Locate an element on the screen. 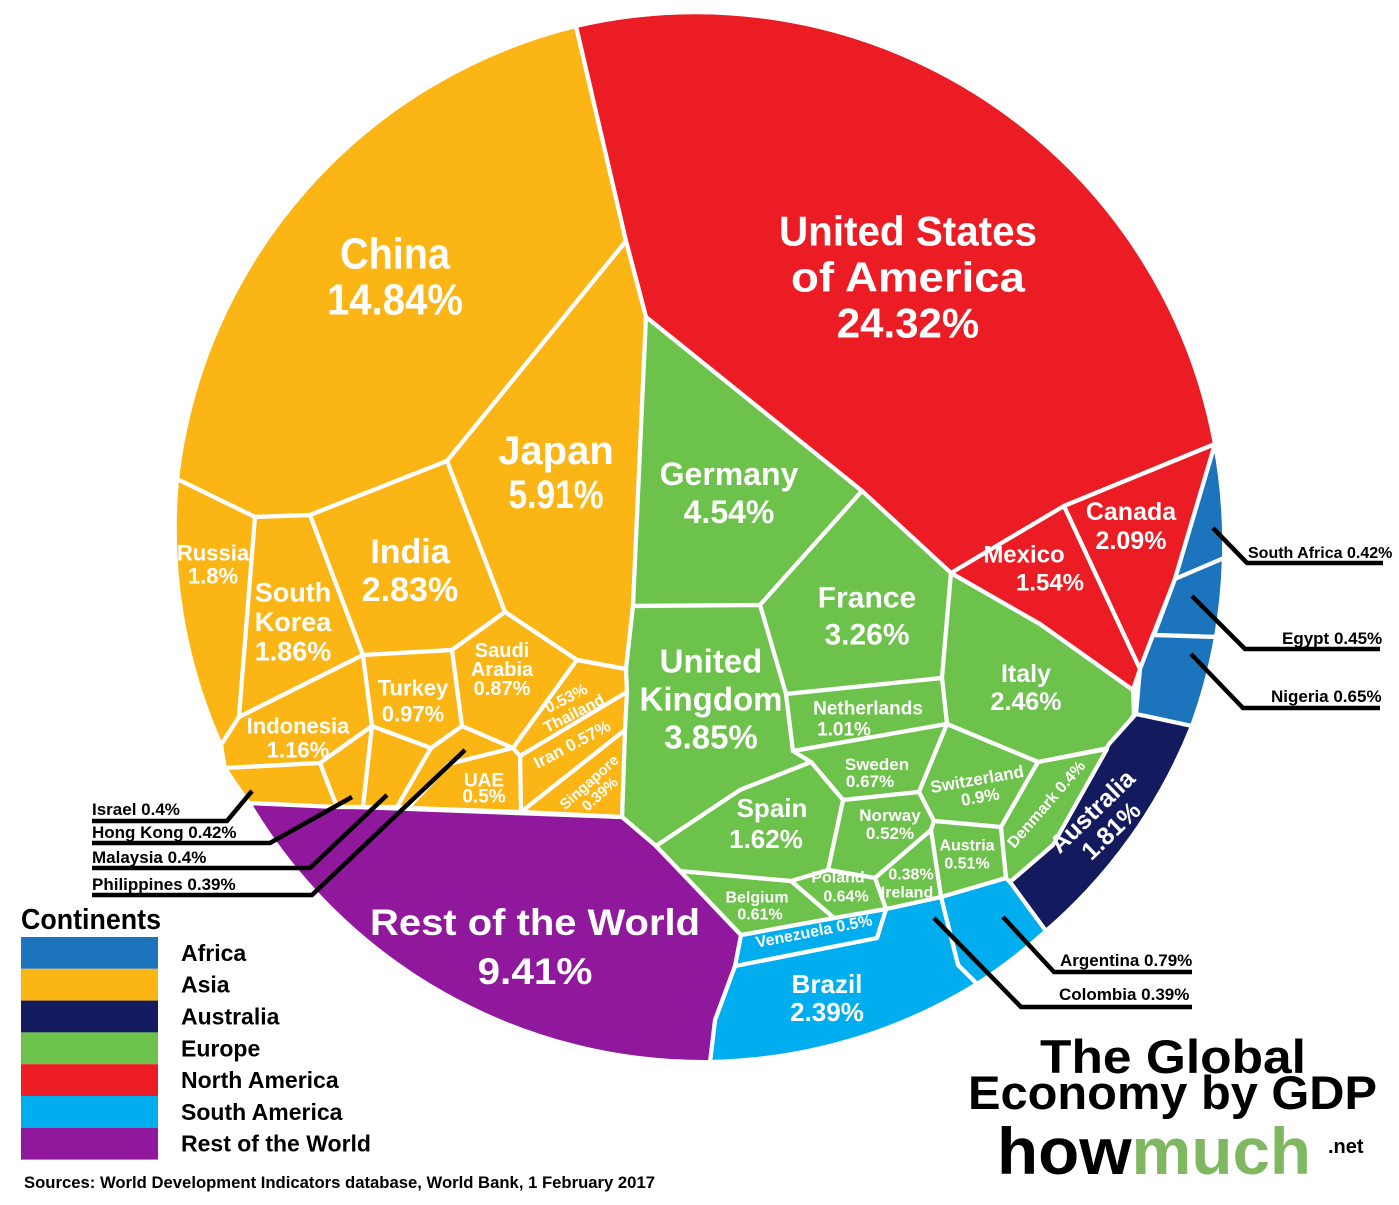  svg-text: Mexico is located at coordinates (1023, 554).